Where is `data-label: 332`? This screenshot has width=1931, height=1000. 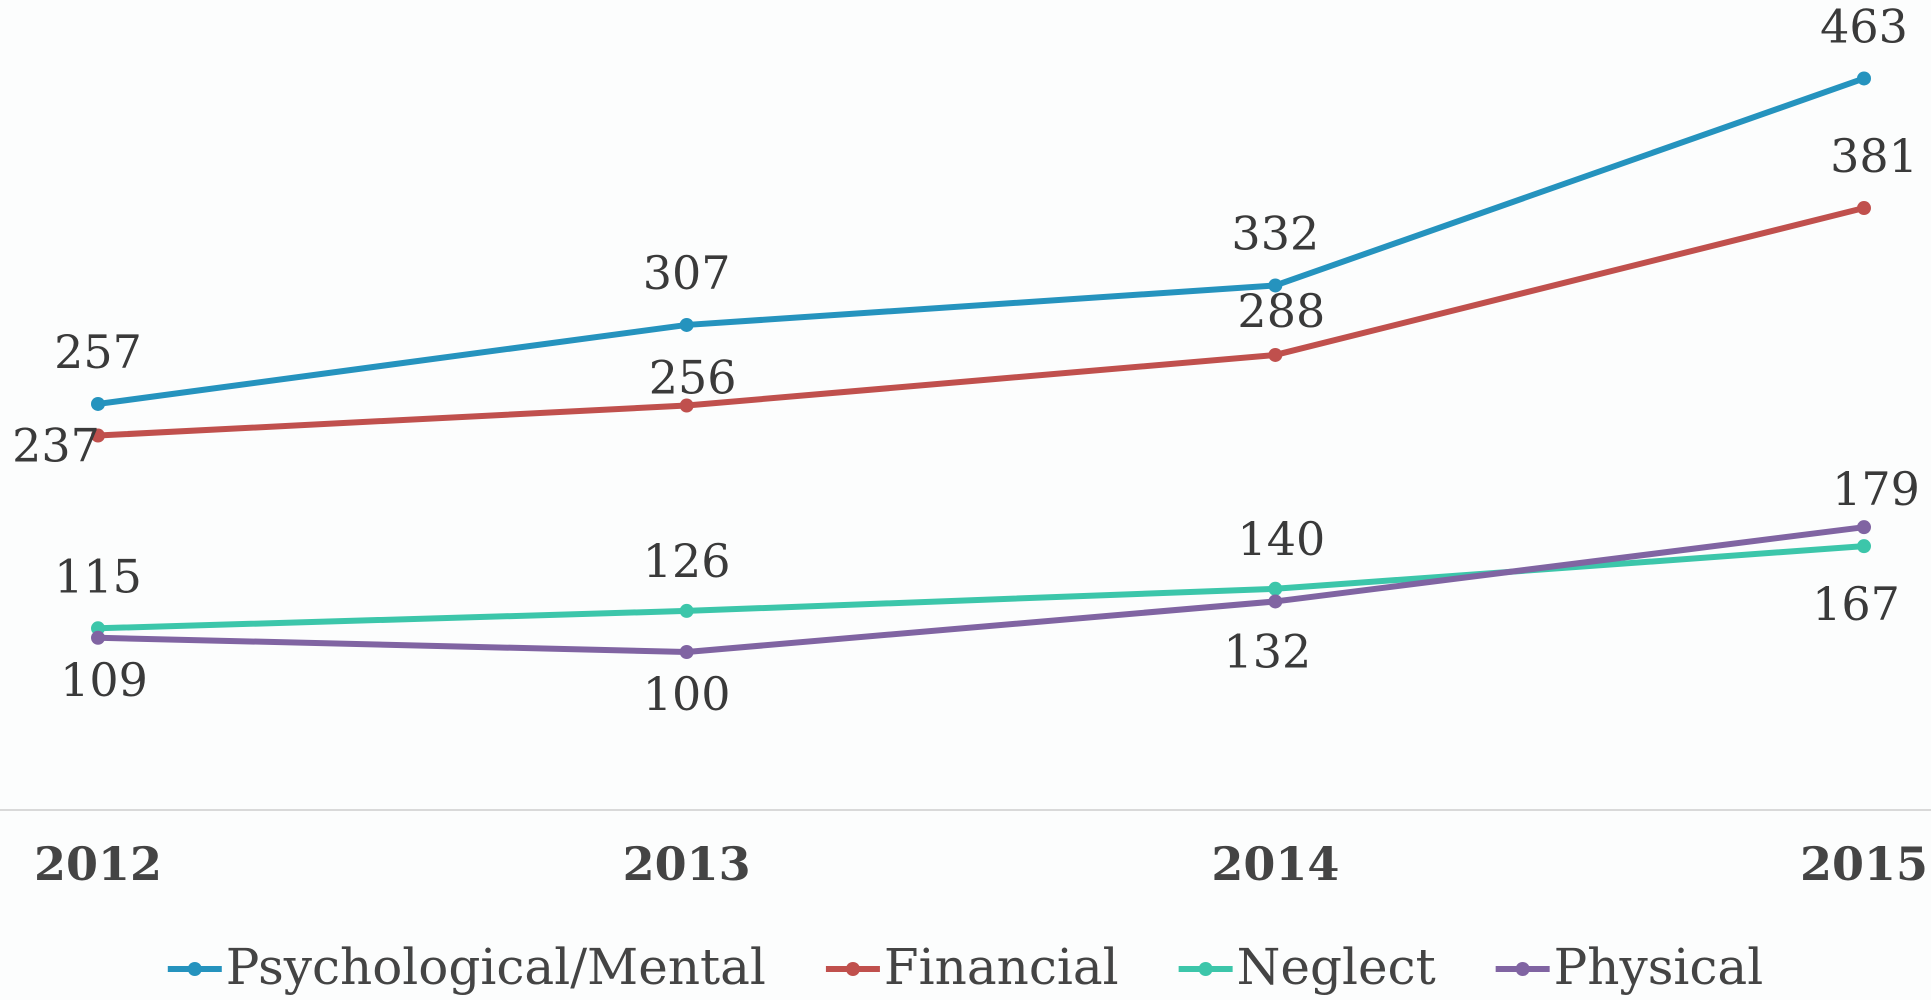 data-label: 332 is located at coordinates (1275, 233).